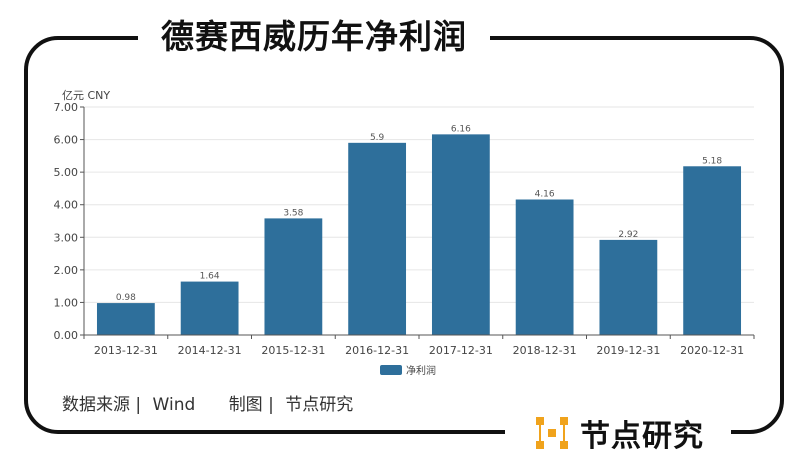 The width and height of the screenshot is (811, 464). What do you see at coordinates (66, 237) in the screenshot?
I see `y-tick-label: 3.00` at bounding box center [66, 237].